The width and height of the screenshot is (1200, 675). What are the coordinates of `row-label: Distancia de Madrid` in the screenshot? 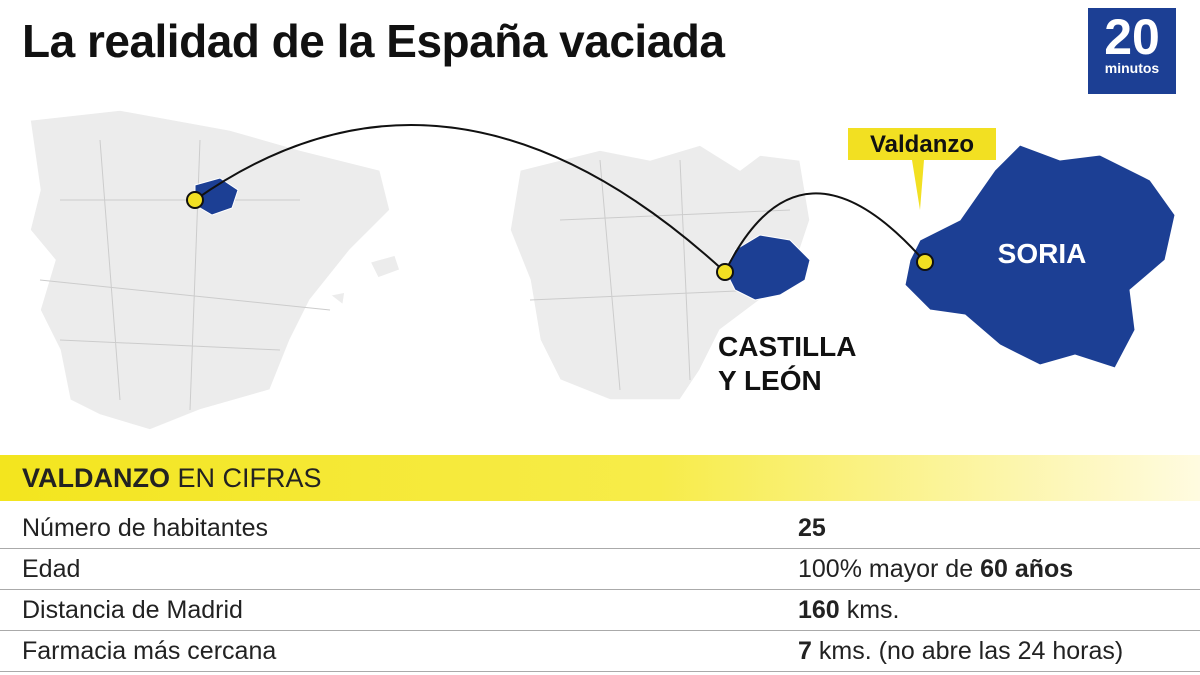 It's located at (399, 610).